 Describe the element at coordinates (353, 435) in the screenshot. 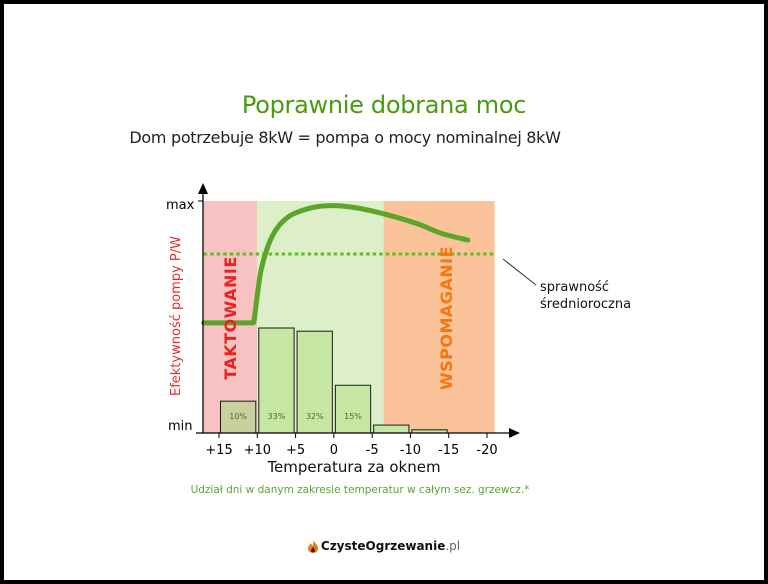

I see `x-ticks-group` at that location.